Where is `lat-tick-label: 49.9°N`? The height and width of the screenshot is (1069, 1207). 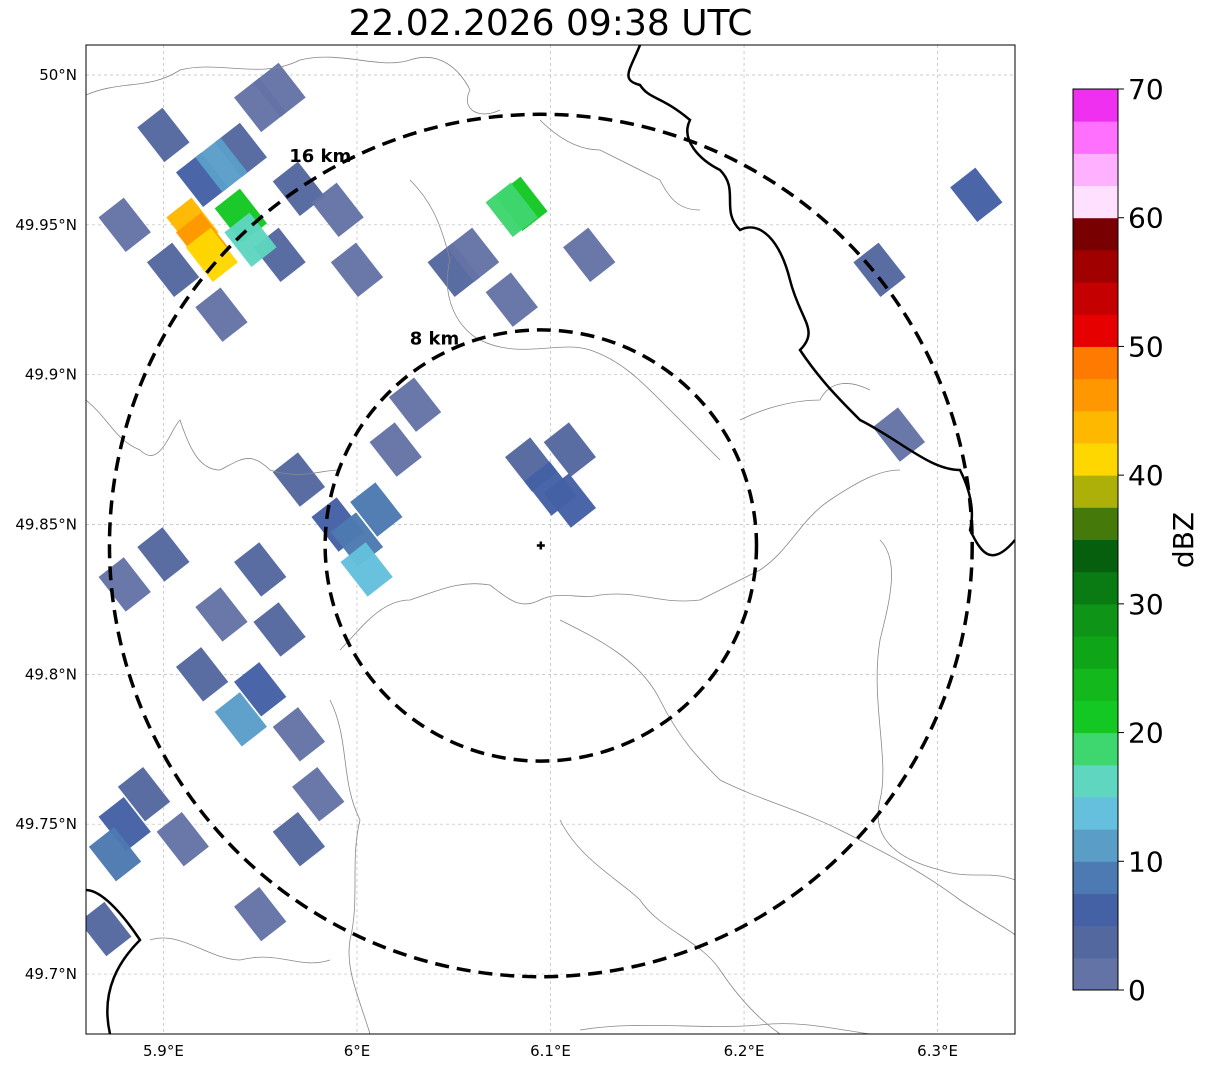
lat-tick-label: 49.9°N is located at coordinates (51, 375).